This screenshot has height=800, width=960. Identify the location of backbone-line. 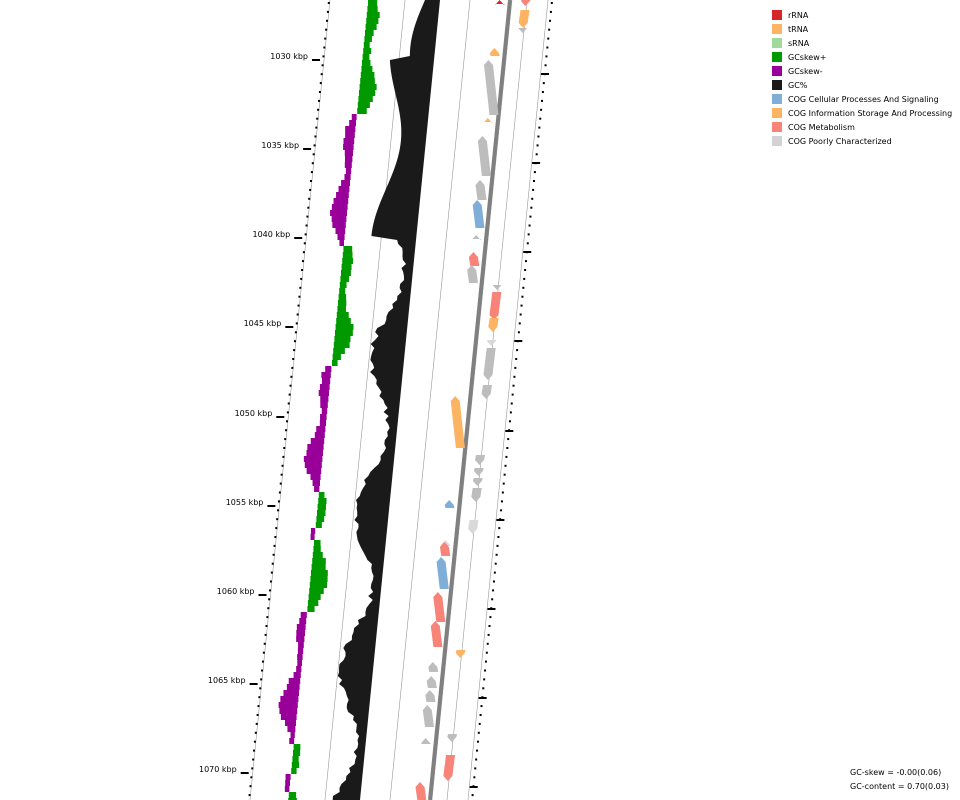
(470, 400).